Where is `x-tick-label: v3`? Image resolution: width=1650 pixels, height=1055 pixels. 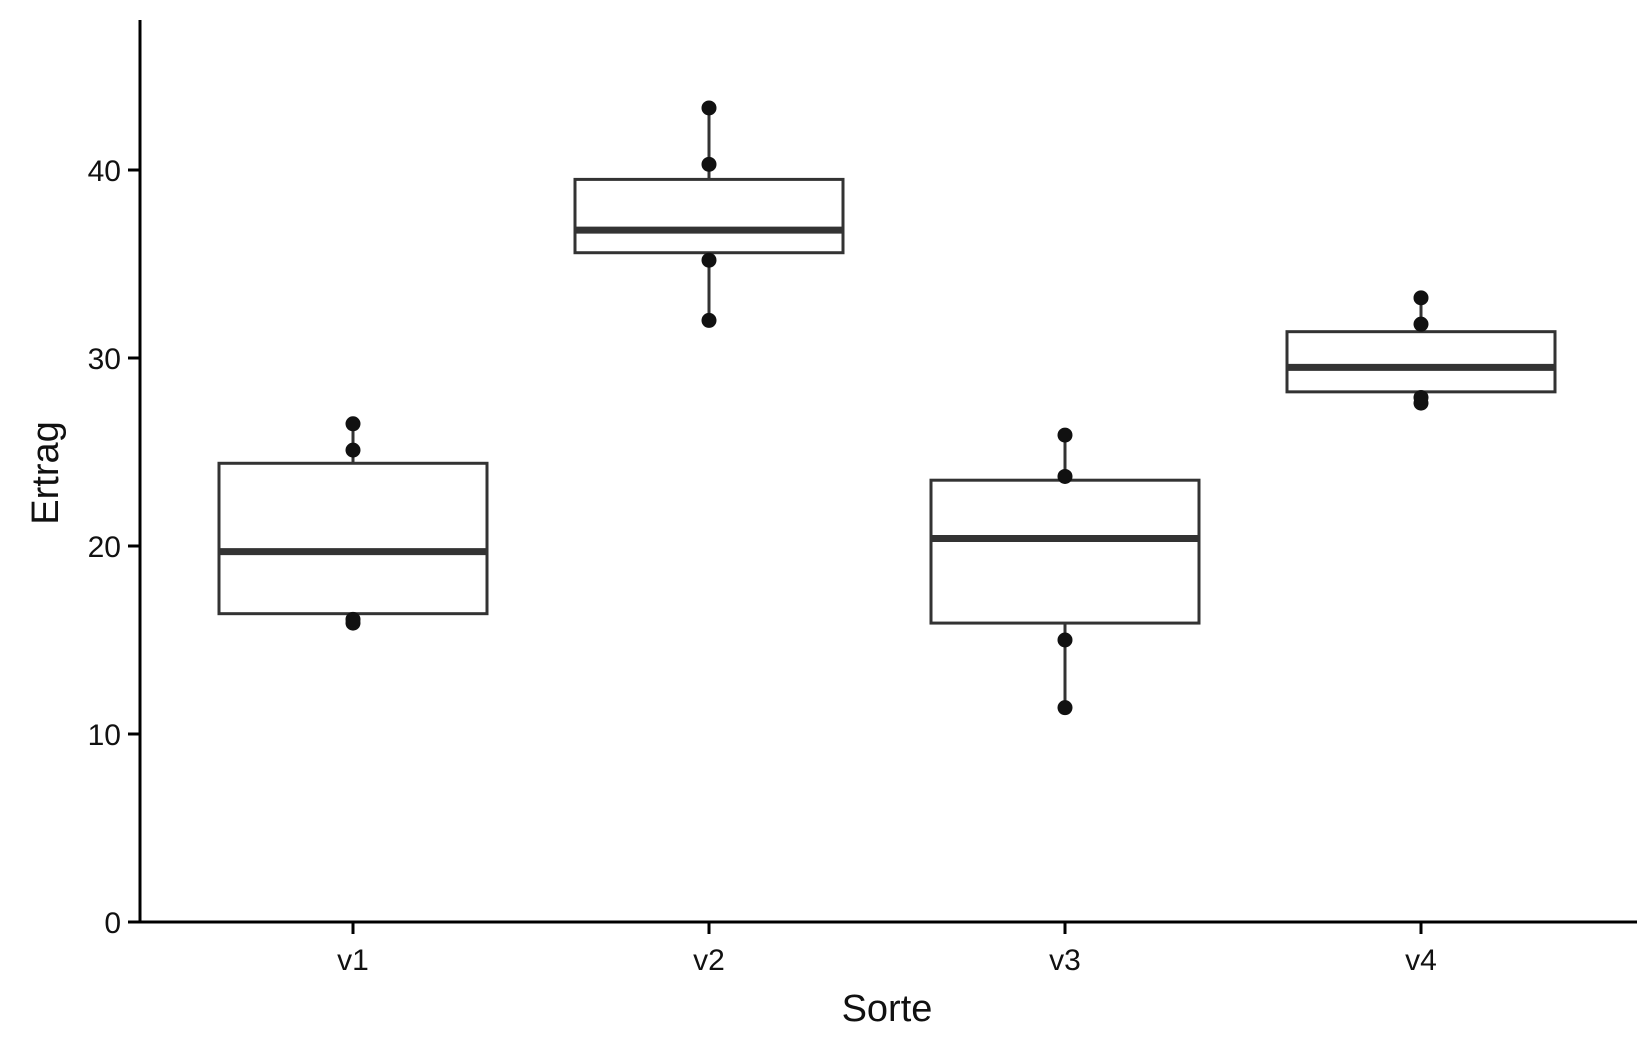 x-tick-label: v3 is located at coordinates (1065, 960).